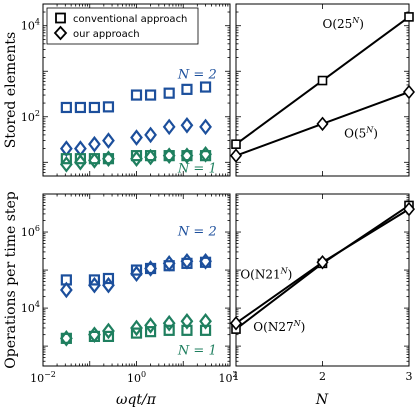  Describe the element at coordinates (322, 400) in the screenshot. I see `bottom-right-xlabel: N` at that location.